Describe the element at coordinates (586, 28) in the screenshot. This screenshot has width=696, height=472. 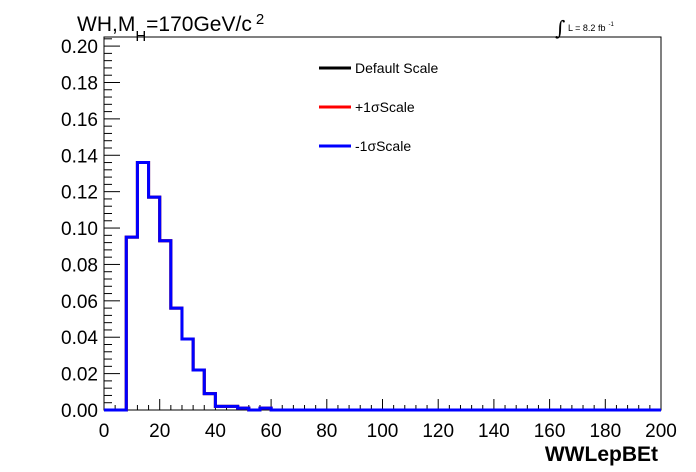
I see `luminosity-text: L = 8.2 fb` at that location.